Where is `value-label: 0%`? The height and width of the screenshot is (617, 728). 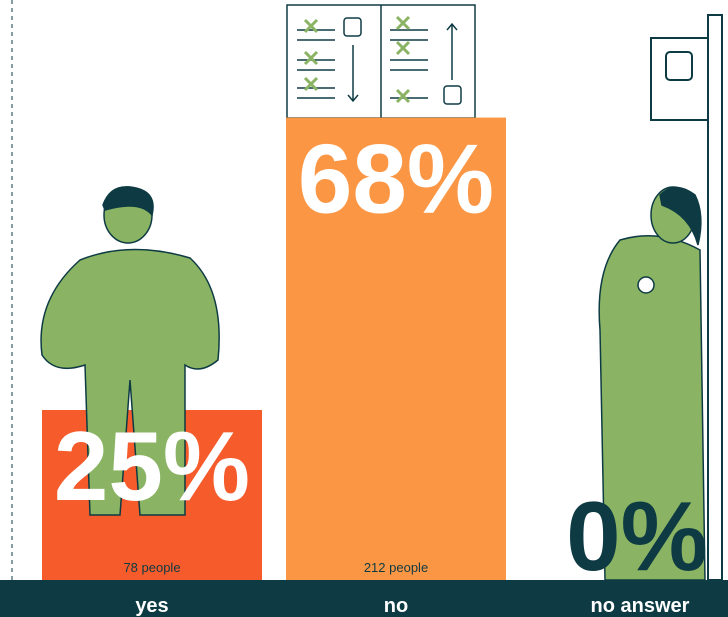
value-label: 0% is located at coordinates (637, 536).